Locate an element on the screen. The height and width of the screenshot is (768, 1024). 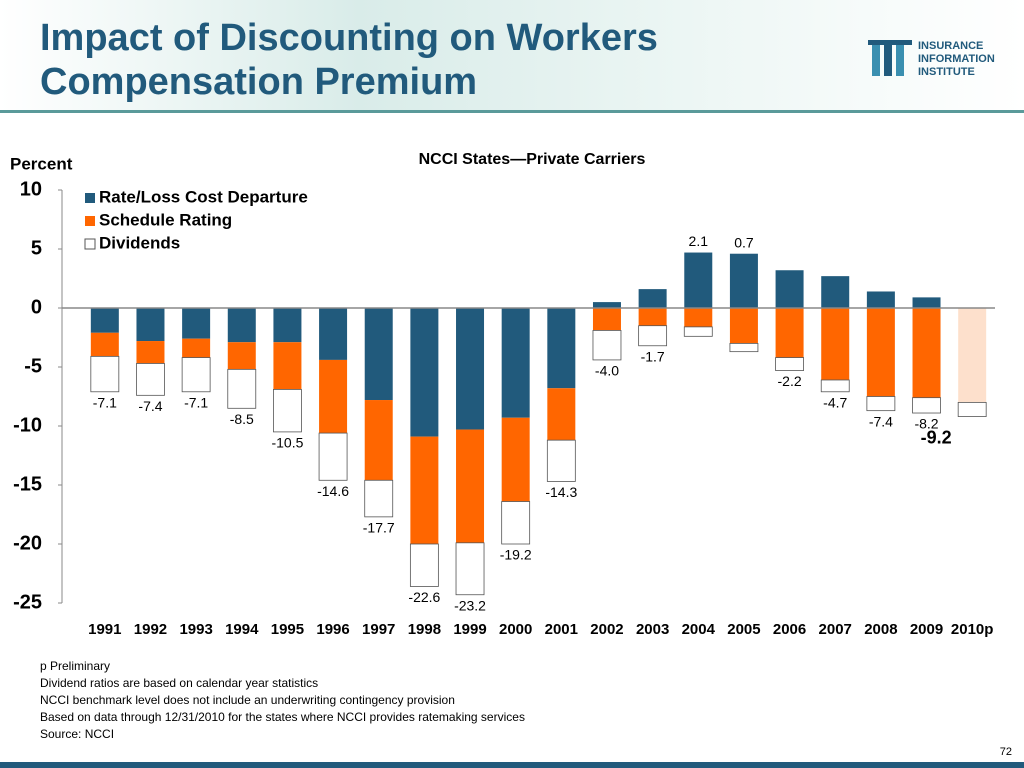
legend-label: Schedule Rating is located at coordinates (165, 219).